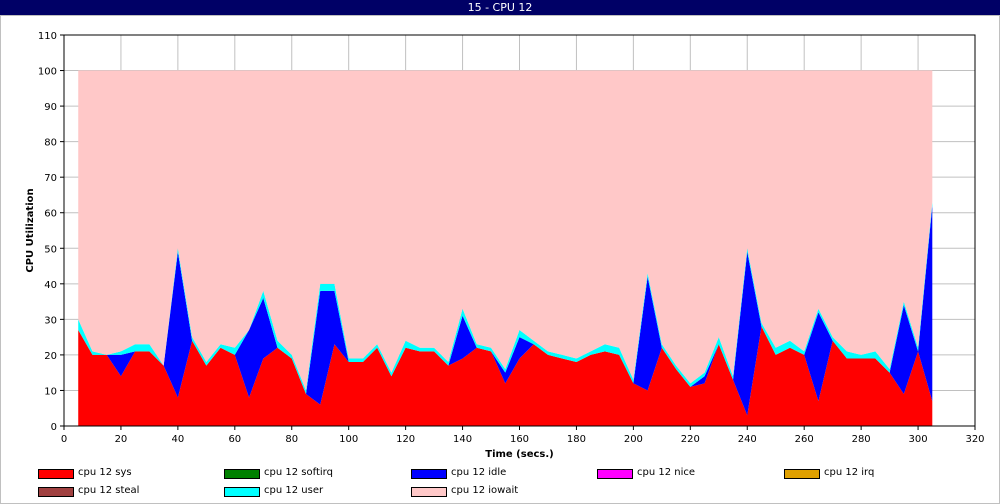 The width and height of the screenshot is (1000, 504). What do you see at coordinates (849, 472) in the screenshot?
I see `legend-label: cpu 12 irq` at bounding box center [849, 472].